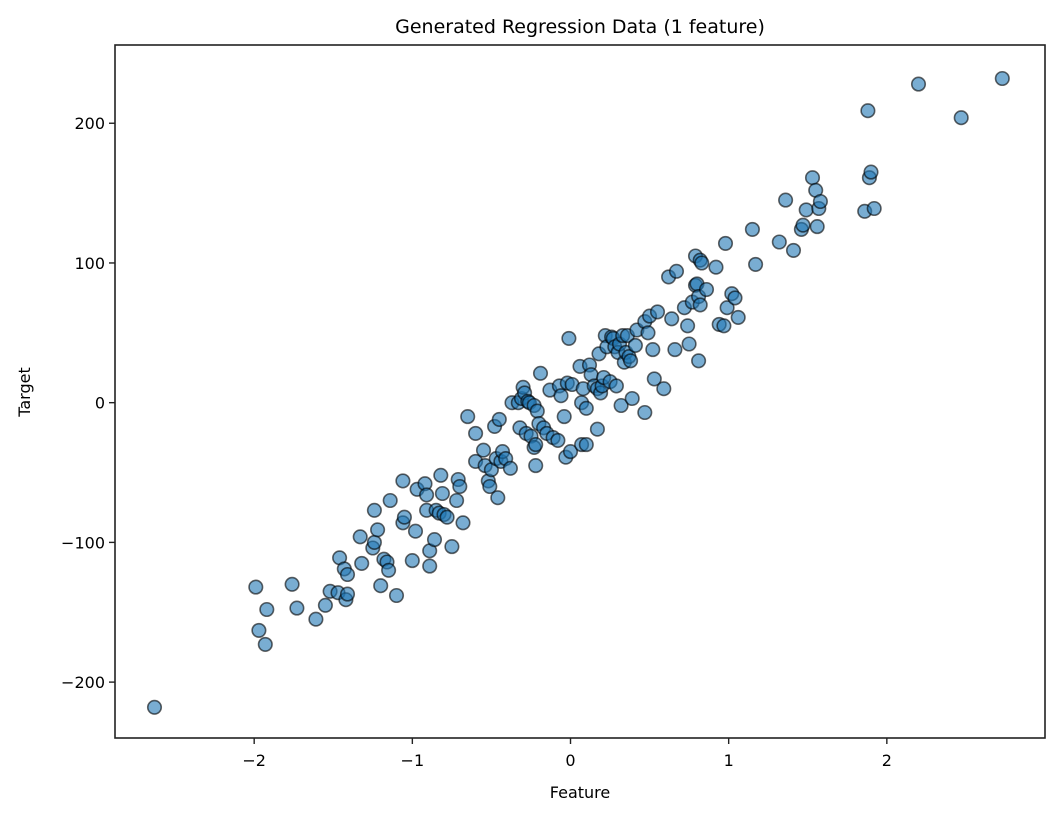 This screenshot has width=1060, height=821. I want to click on x-tick-label: 1, so click(729, 760).